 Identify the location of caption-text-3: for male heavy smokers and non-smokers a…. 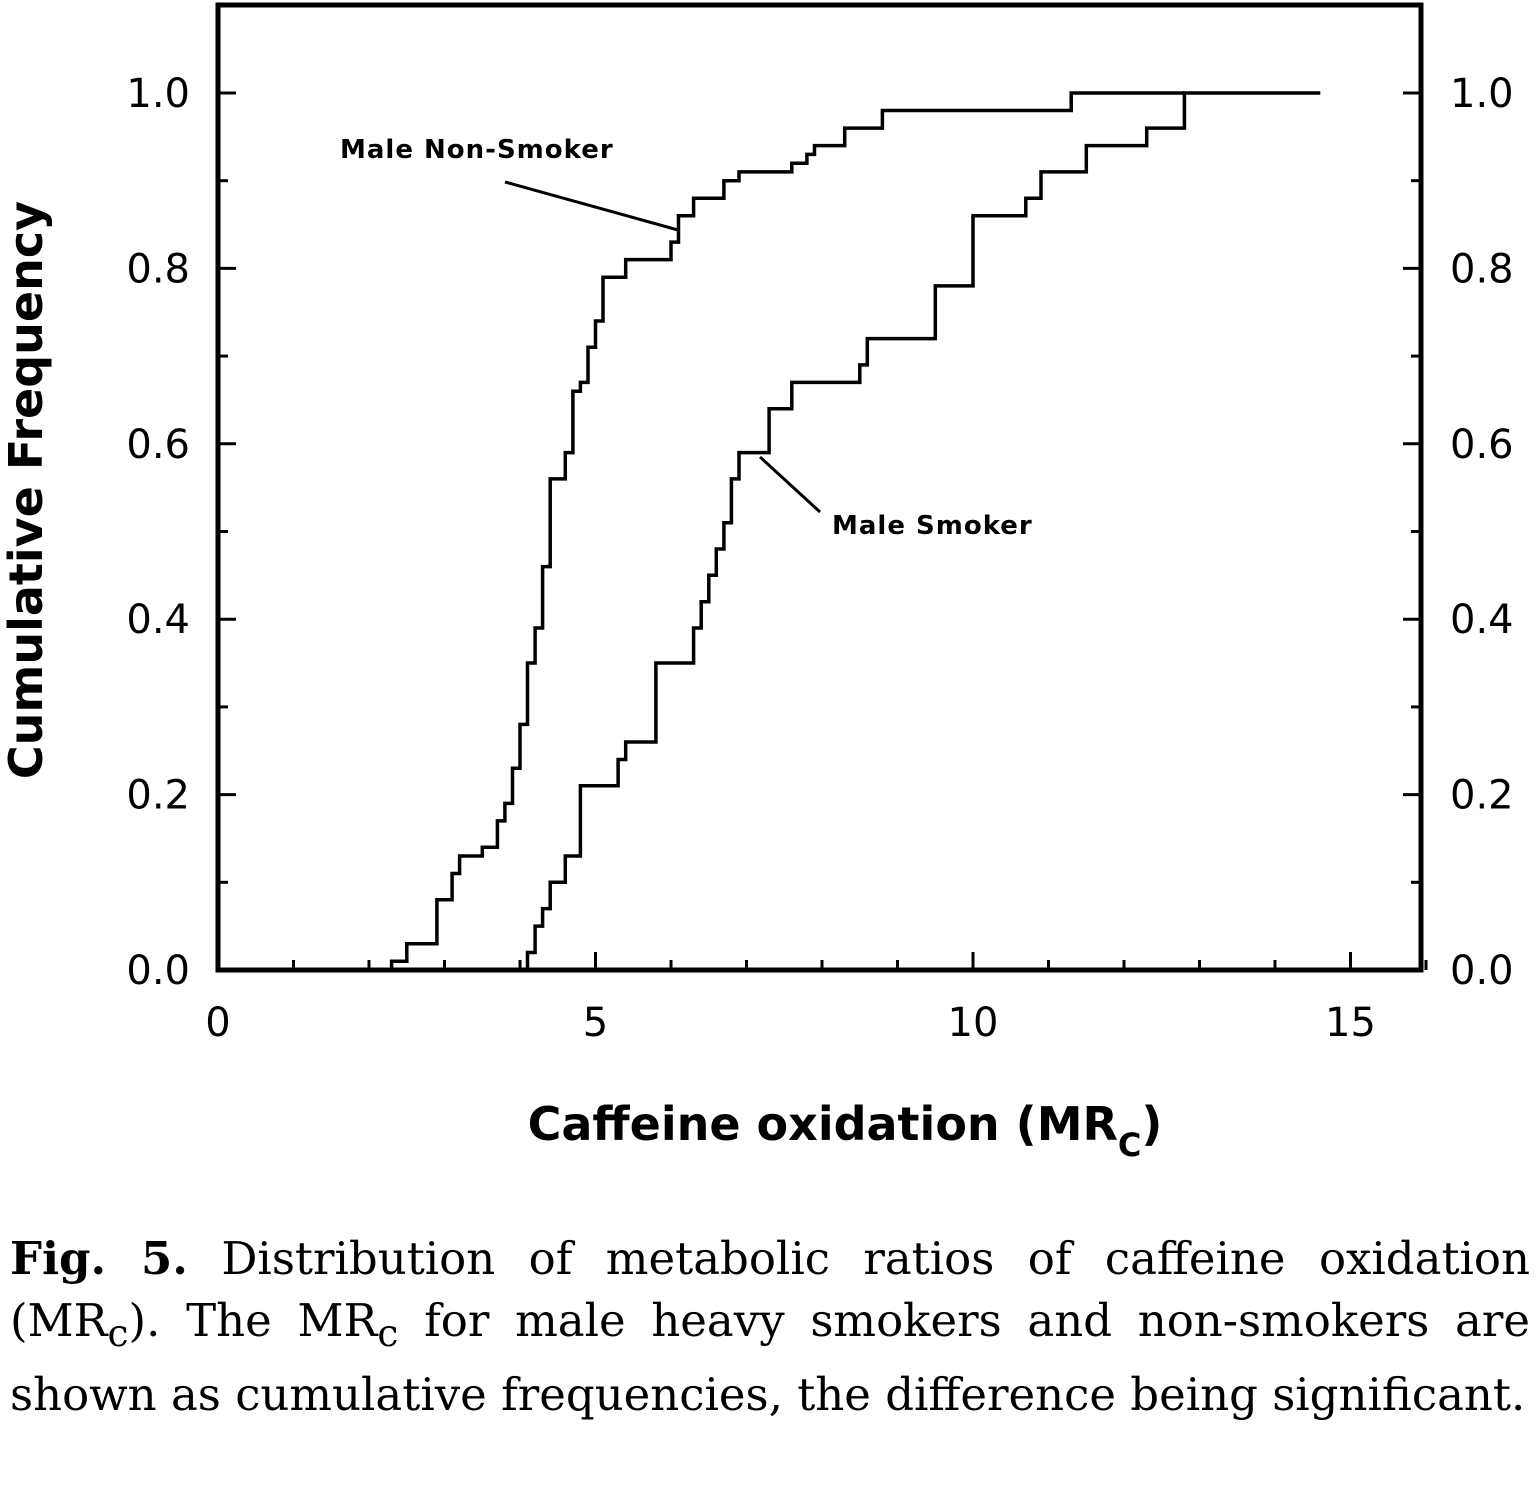
(770, 1357).